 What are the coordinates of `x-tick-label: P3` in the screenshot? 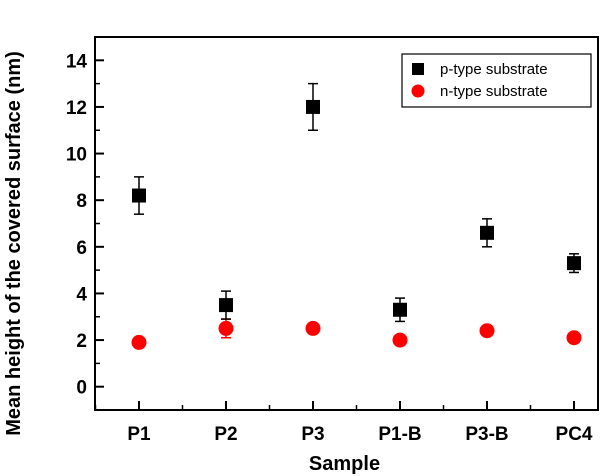 It's located at (312, 434).